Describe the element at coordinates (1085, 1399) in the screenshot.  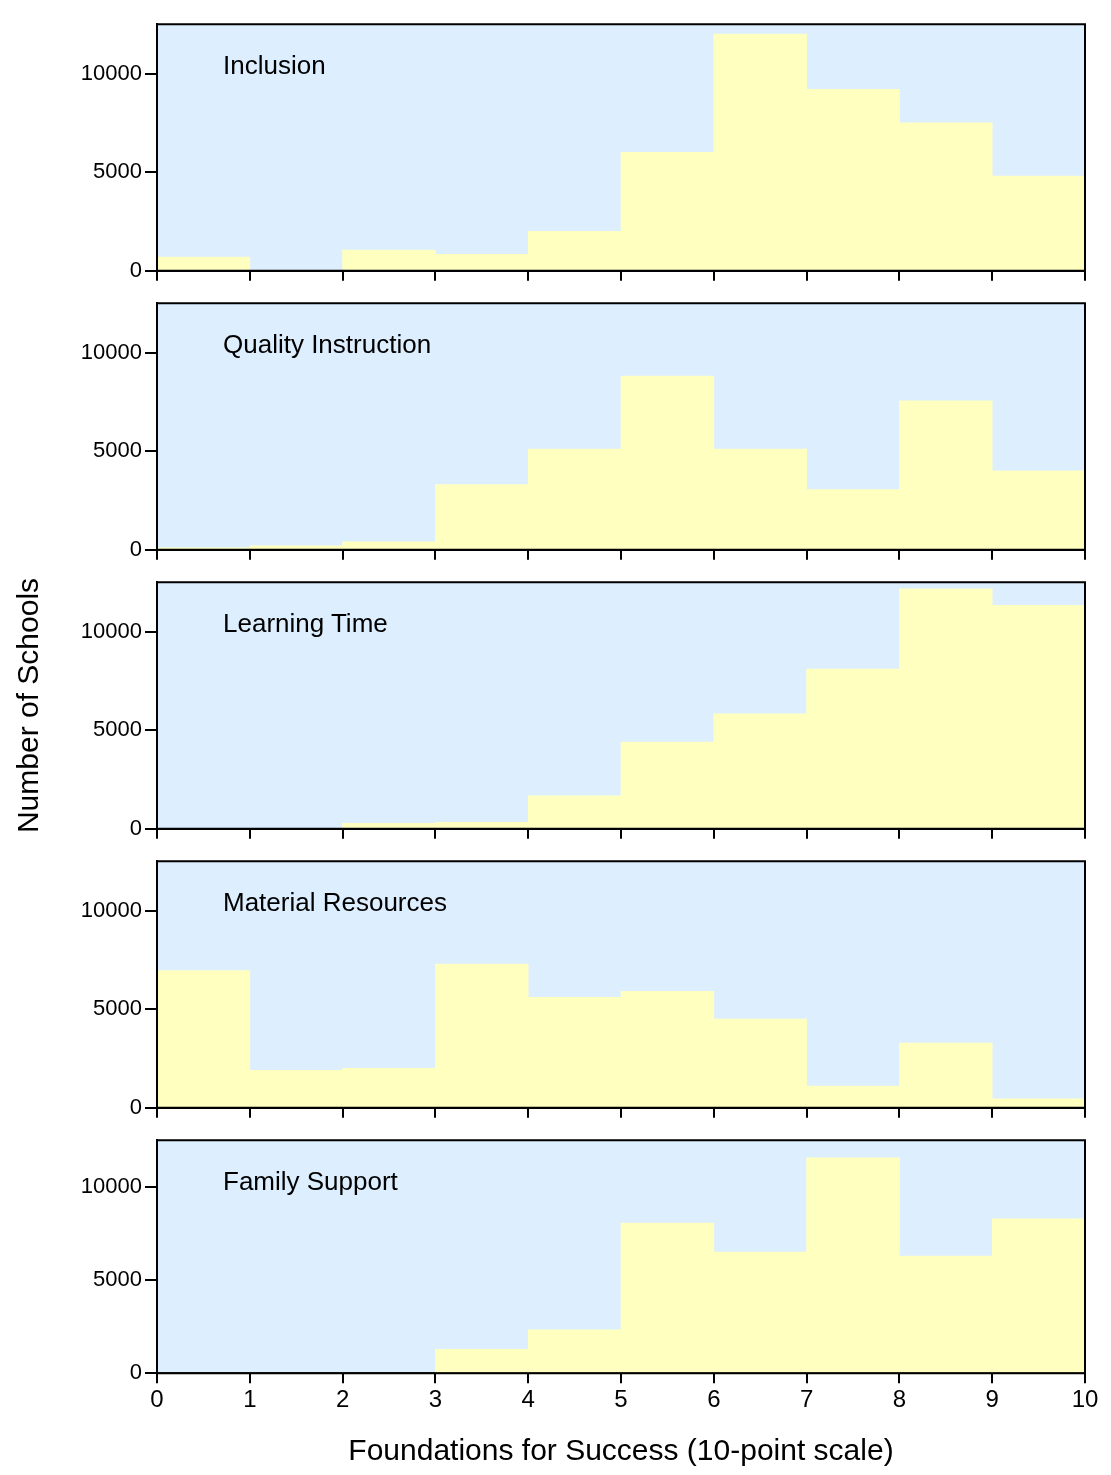
I see `x-tick-label: 10` at that location.